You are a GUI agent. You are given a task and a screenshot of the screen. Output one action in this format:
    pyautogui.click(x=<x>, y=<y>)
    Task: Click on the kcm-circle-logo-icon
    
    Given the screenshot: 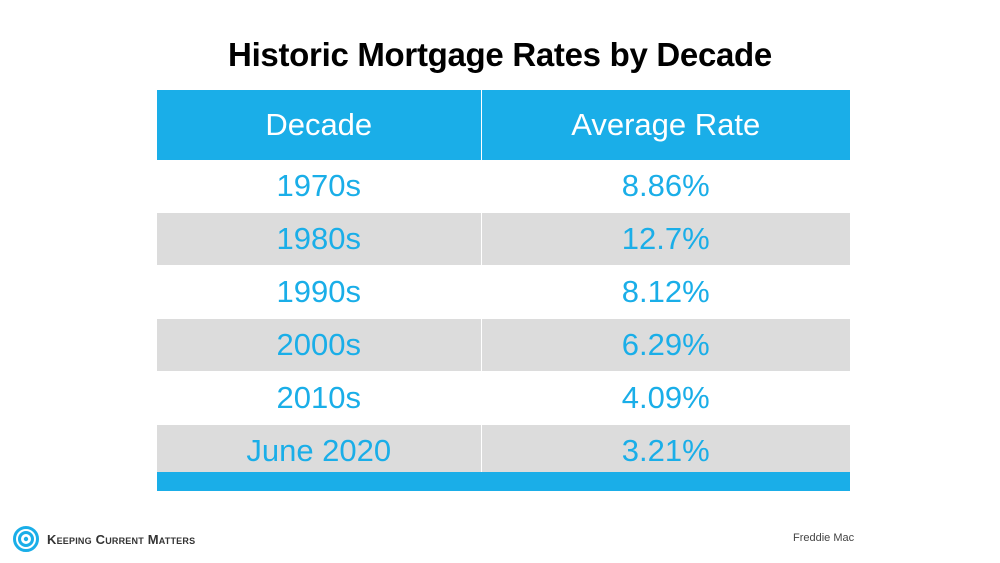 What is the action you would take?
    pyautogui.click(x=26, y=539)
    